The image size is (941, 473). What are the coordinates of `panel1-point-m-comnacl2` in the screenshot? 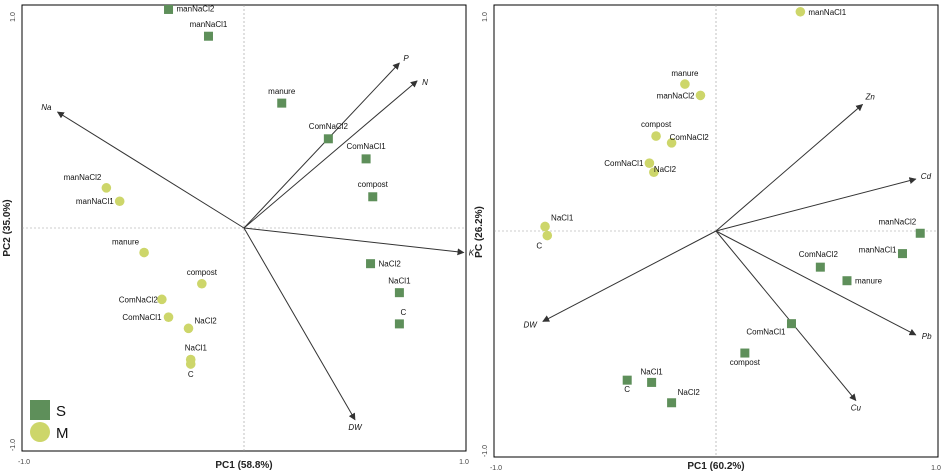 It's located at (162, 299).